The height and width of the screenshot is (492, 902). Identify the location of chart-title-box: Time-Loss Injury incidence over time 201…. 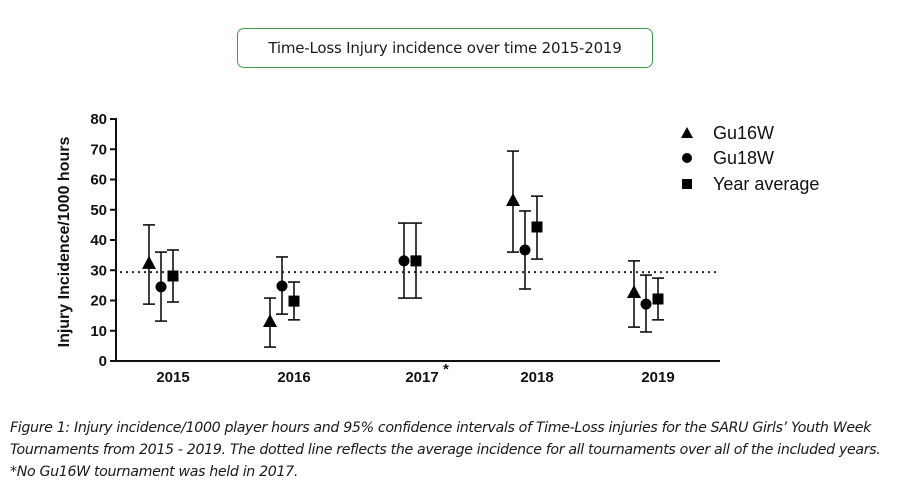
(445, 48).